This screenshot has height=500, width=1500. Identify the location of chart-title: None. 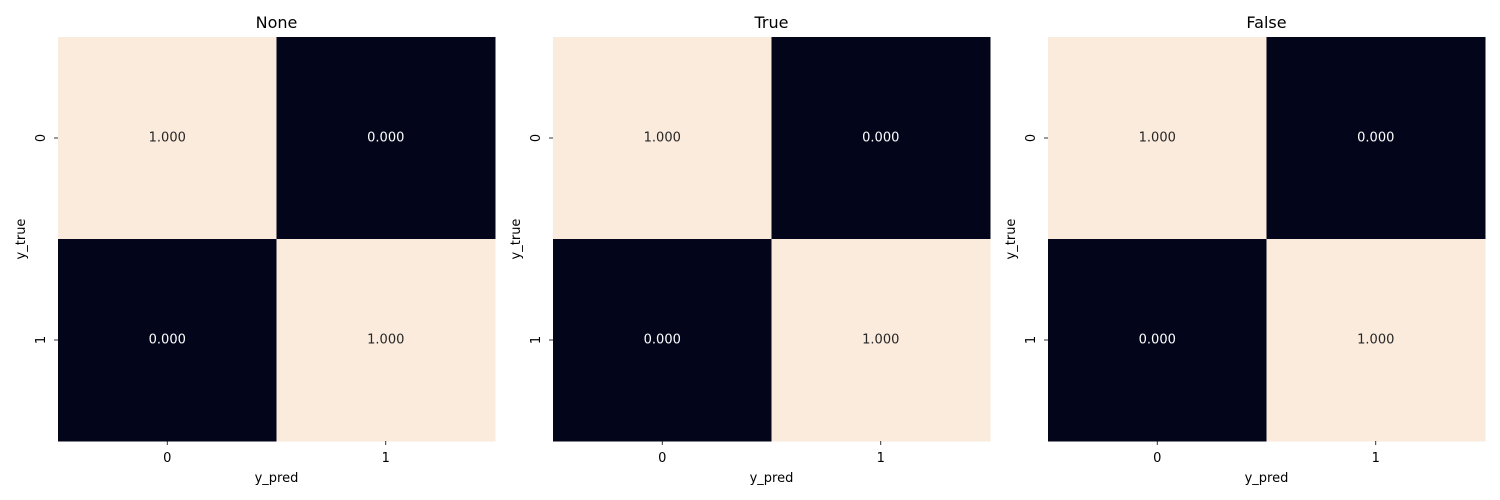
(277, 22).